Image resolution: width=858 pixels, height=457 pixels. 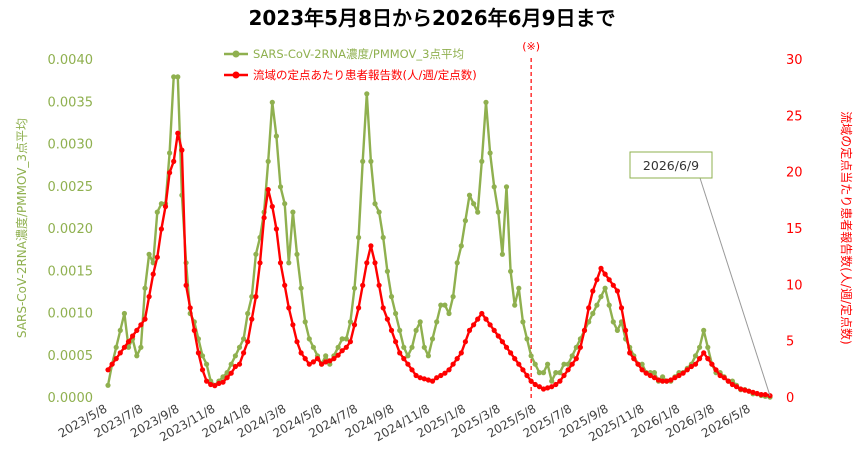 What do you see at coordinates (671, 165) in the screenshot?
I see `callout-box` at bounding box center [671, 165].